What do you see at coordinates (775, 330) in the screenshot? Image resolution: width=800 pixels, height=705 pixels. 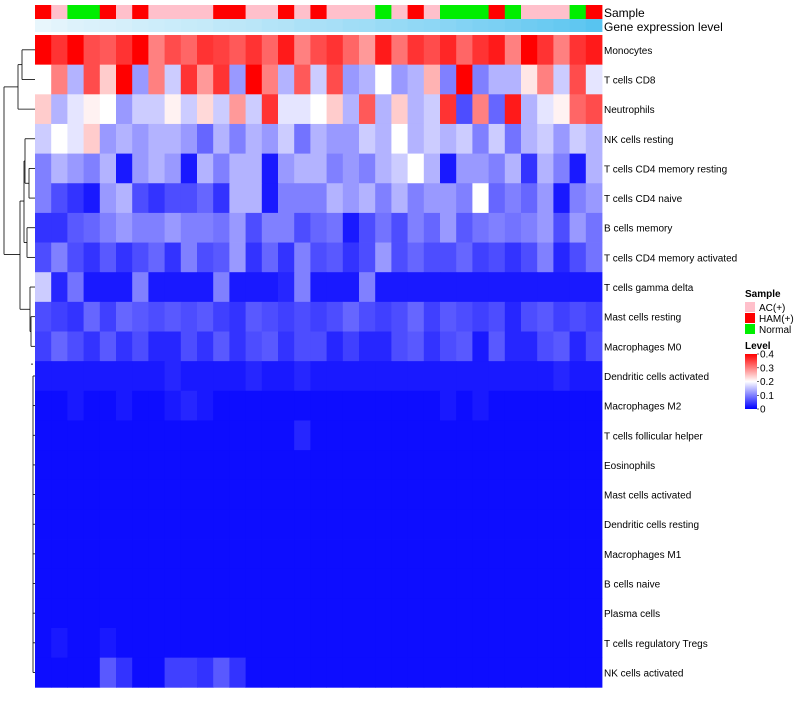 I see `legend-sample-label: Normal` at bounding box center [775, 330].